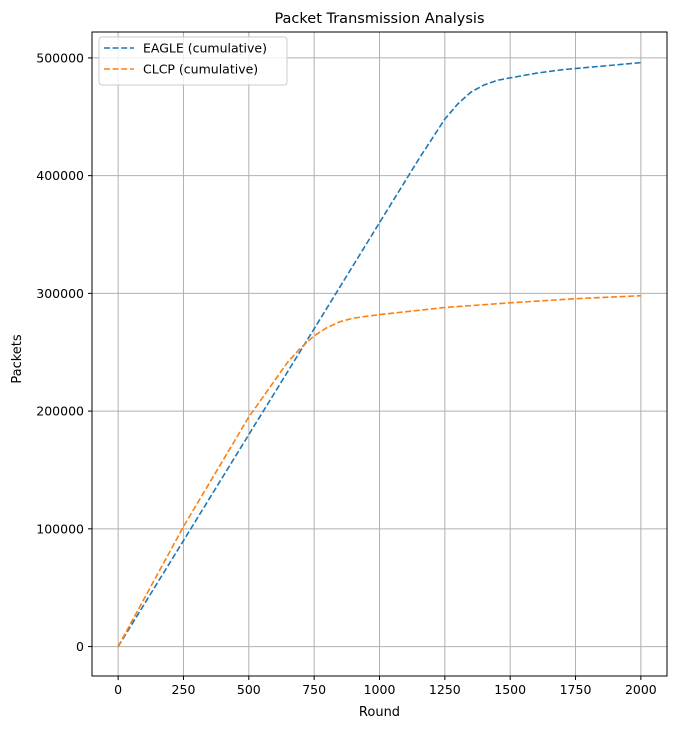  Describe the element at coordinates (205, 48) in the screenshot. I see `legend-label-eagle: EAGLE (cumulative)` at that location.